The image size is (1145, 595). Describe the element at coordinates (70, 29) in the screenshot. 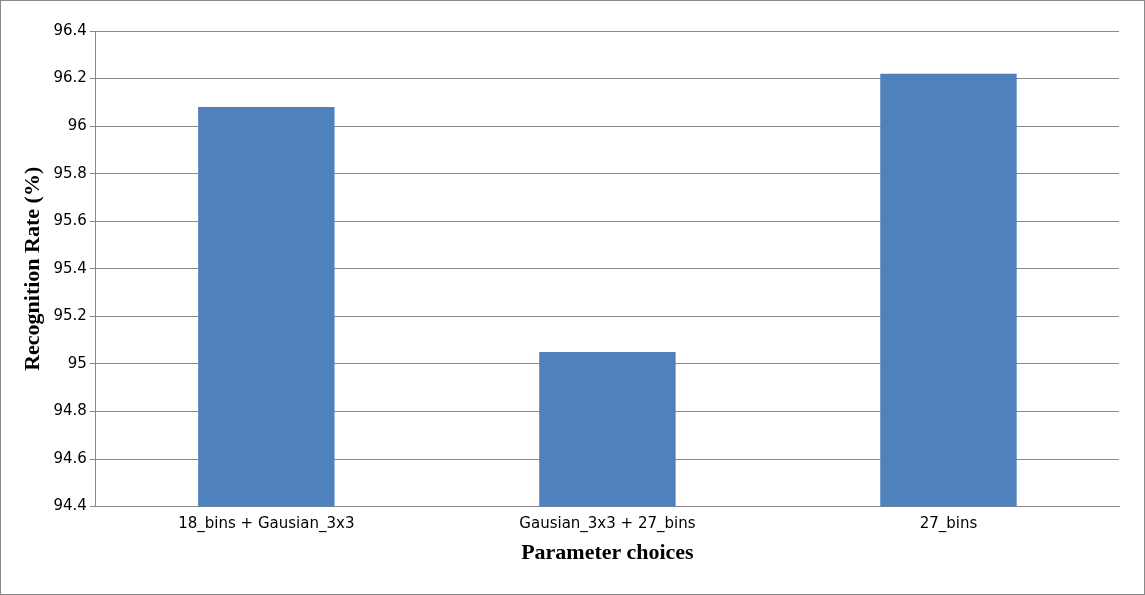

I see `y-tick-label: 96.4` at that location.